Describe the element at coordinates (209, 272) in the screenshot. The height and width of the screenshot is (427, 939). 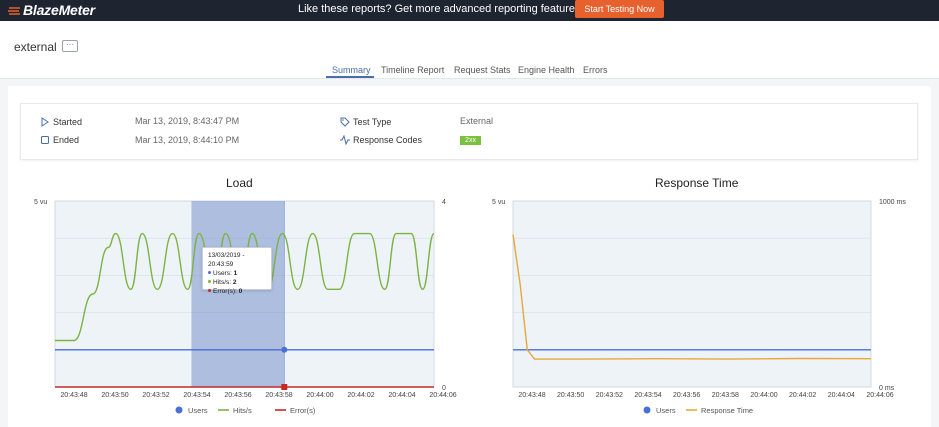
I see `users-dot-icon` at that location.